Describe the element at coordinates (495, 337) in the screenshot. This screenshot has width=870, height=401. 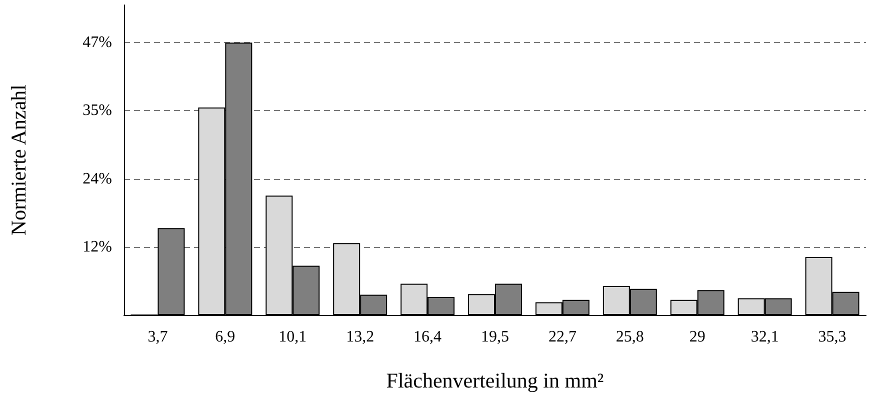
I see `x-tick-label: 19,5` at that location.